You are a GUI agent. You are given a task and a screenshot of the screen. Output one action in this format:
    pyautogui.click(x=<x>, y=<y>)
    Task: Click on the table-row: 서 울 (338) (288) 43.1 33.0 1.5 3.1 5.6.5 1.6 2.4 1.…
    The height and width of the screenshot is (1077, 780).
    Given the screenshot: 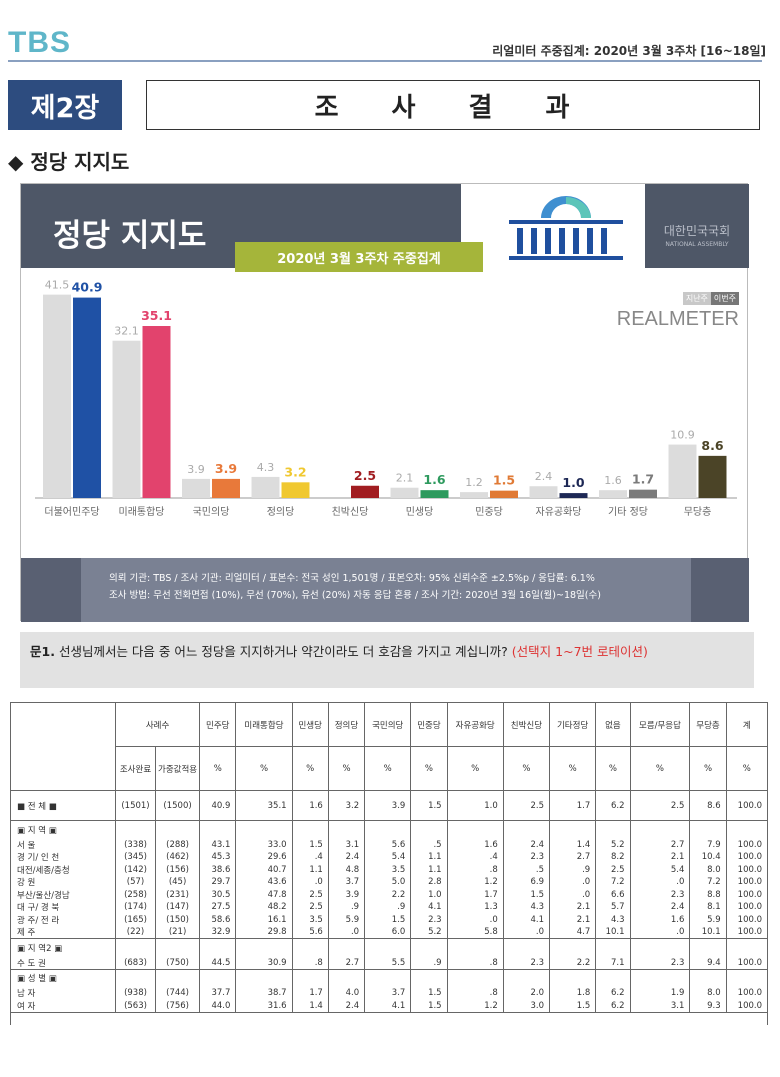 What is the action you would take?
    pyautogui.click(x=389, y=844)
    